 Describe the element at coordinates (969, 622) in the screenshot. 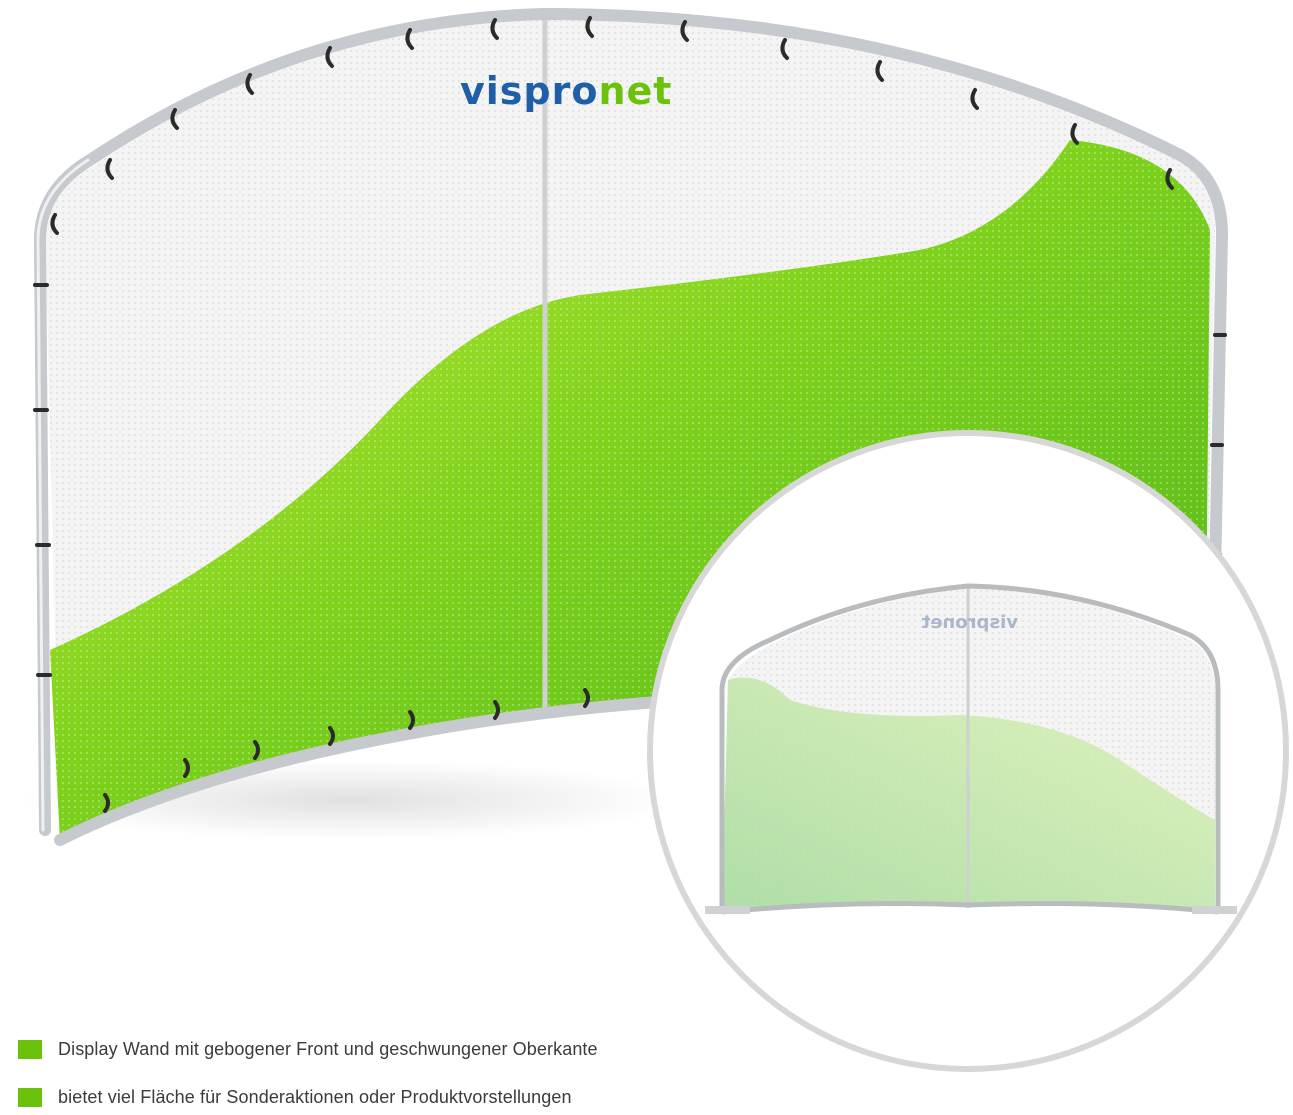

I see `svg-text: vispronet` at that location.